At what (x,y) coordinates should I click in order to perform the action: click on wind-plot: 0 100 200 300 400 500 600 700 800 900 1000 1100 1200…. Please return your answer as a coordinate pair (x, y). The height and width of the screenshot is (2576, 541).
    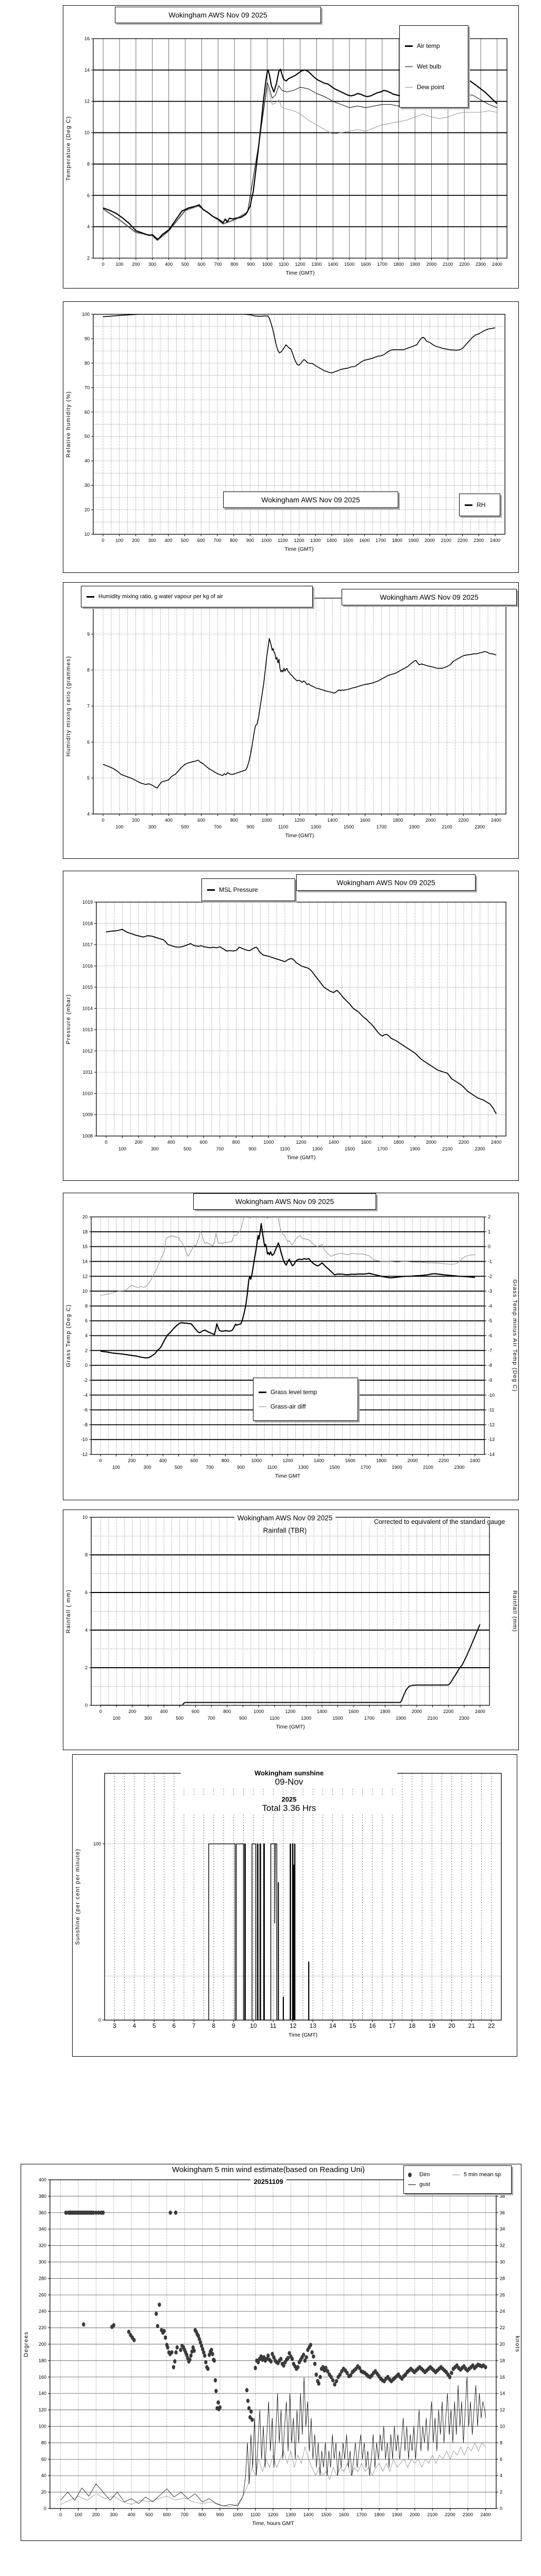
    Looking at the image, I should click on (271, 2352).